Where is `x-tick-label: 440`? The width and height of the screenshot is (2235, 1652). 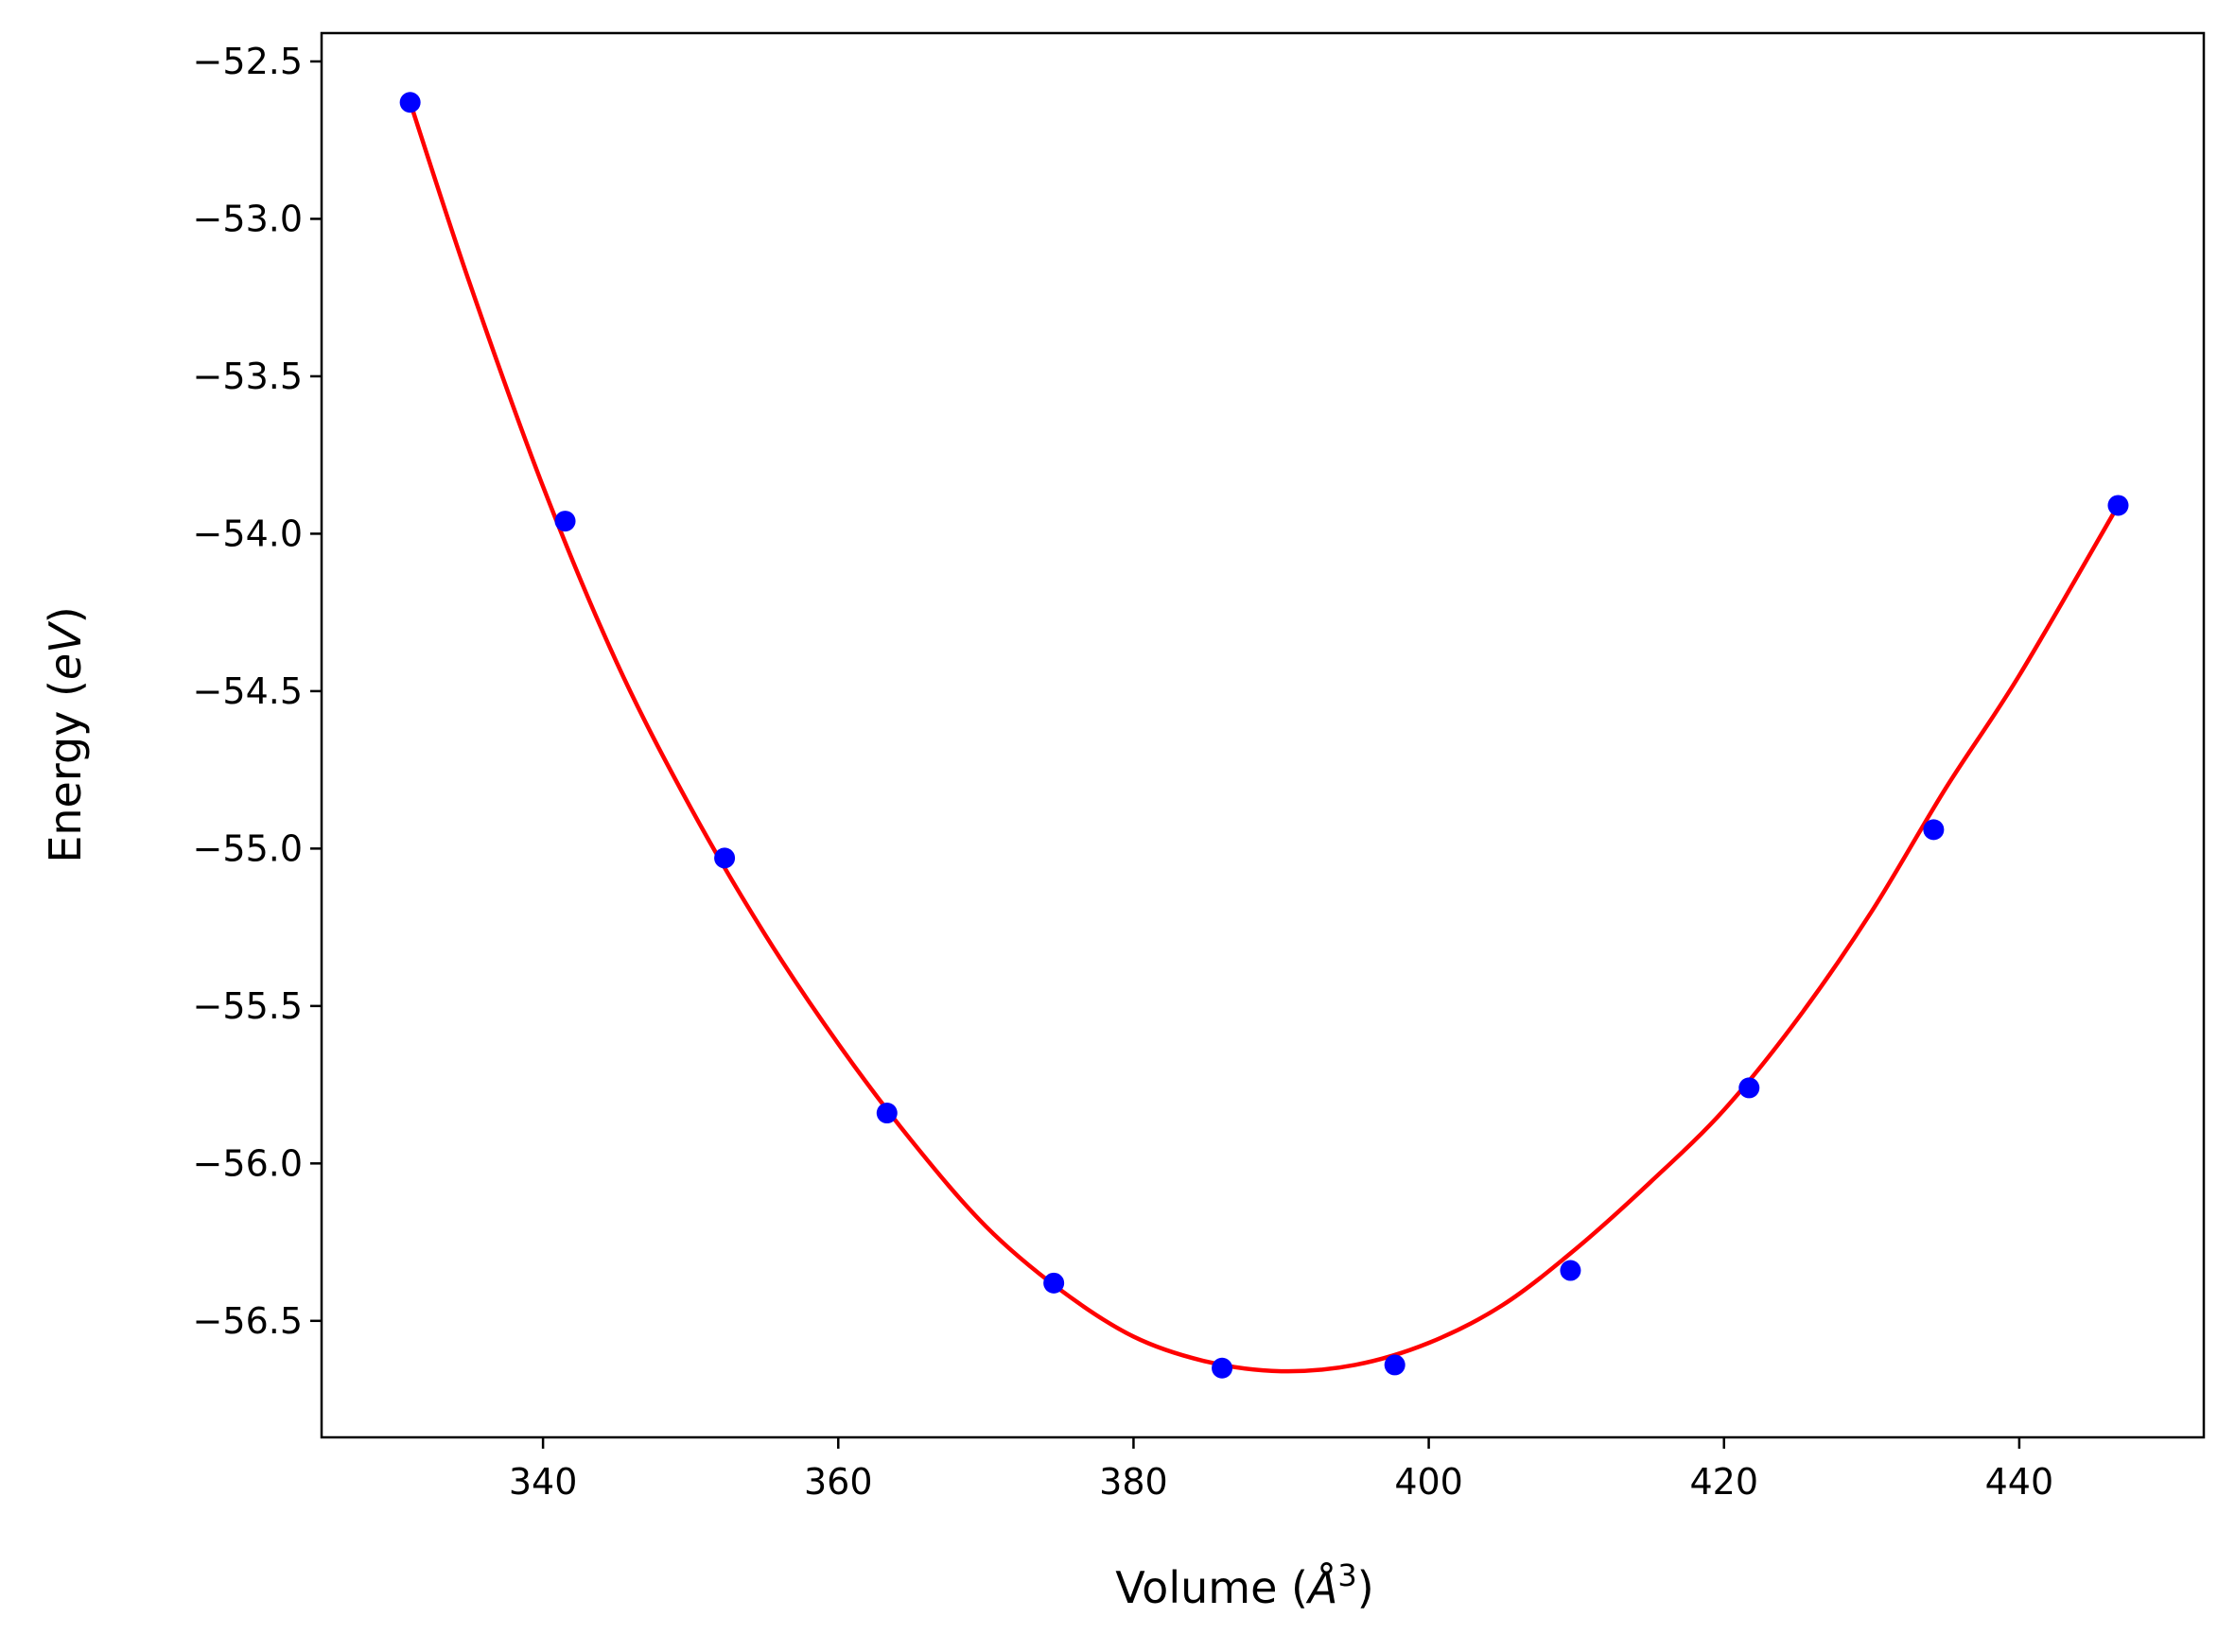 x-tick-label: 440 is located at coordinates (2019, 1482).